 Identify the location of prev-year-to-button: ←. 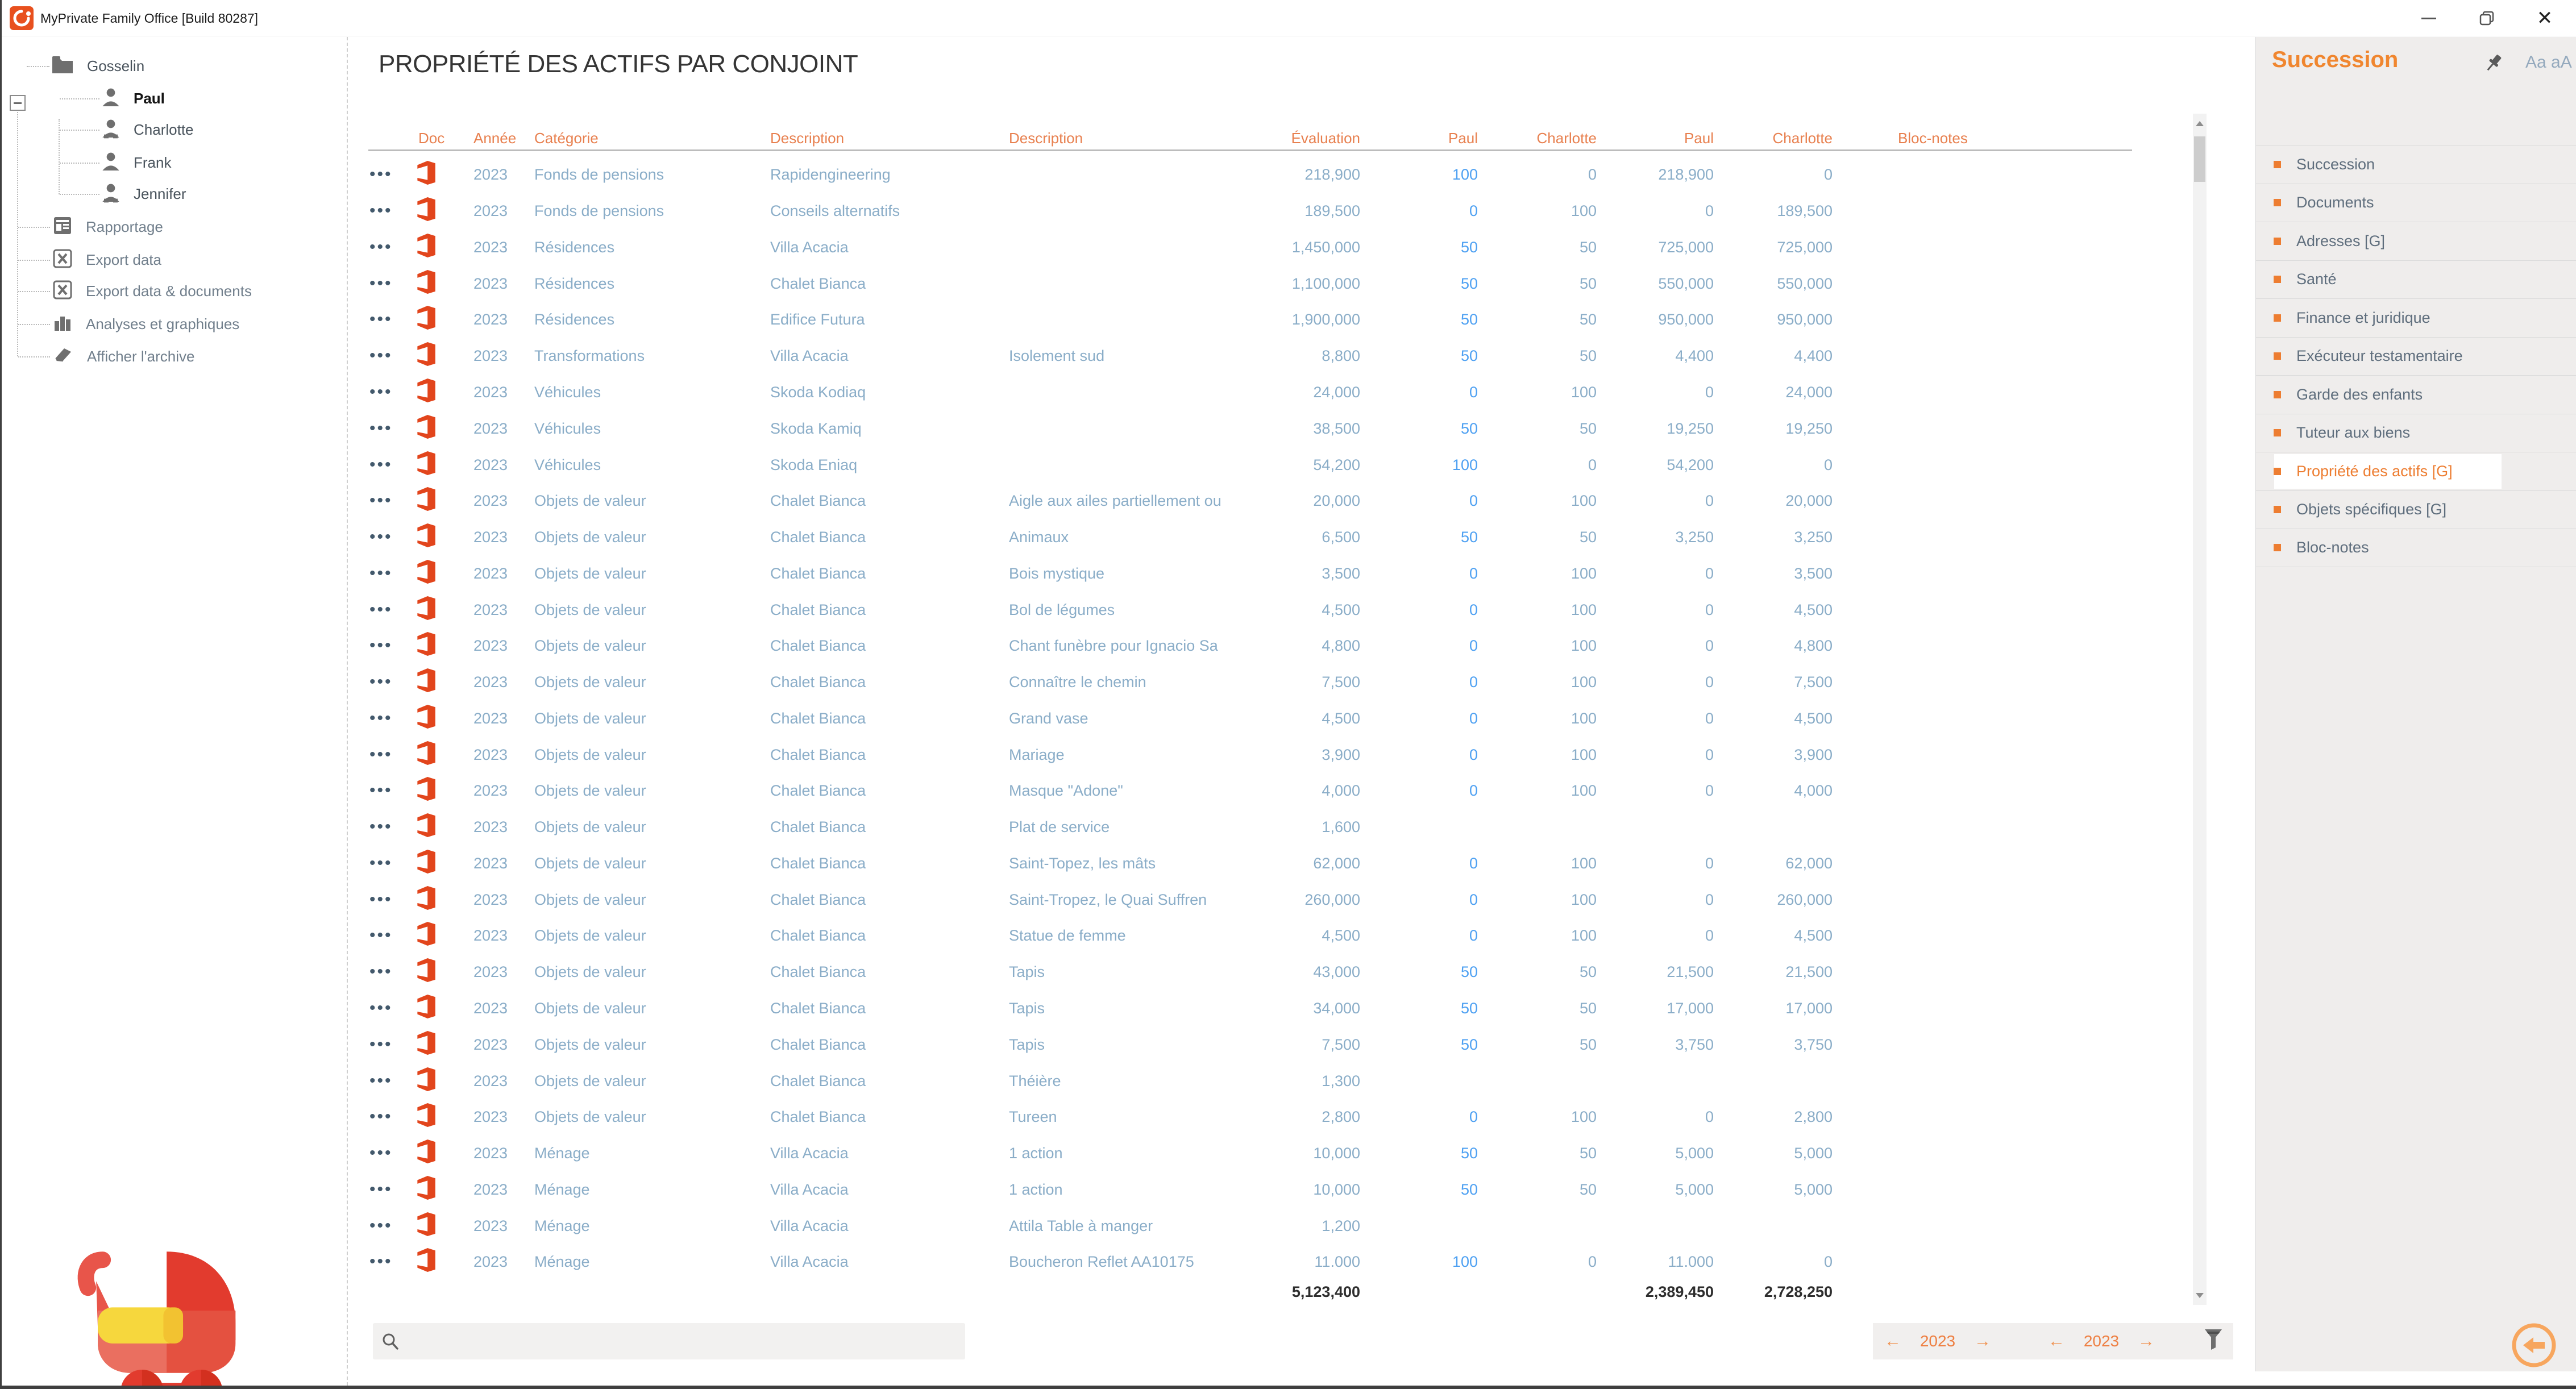
(2056, 1341).